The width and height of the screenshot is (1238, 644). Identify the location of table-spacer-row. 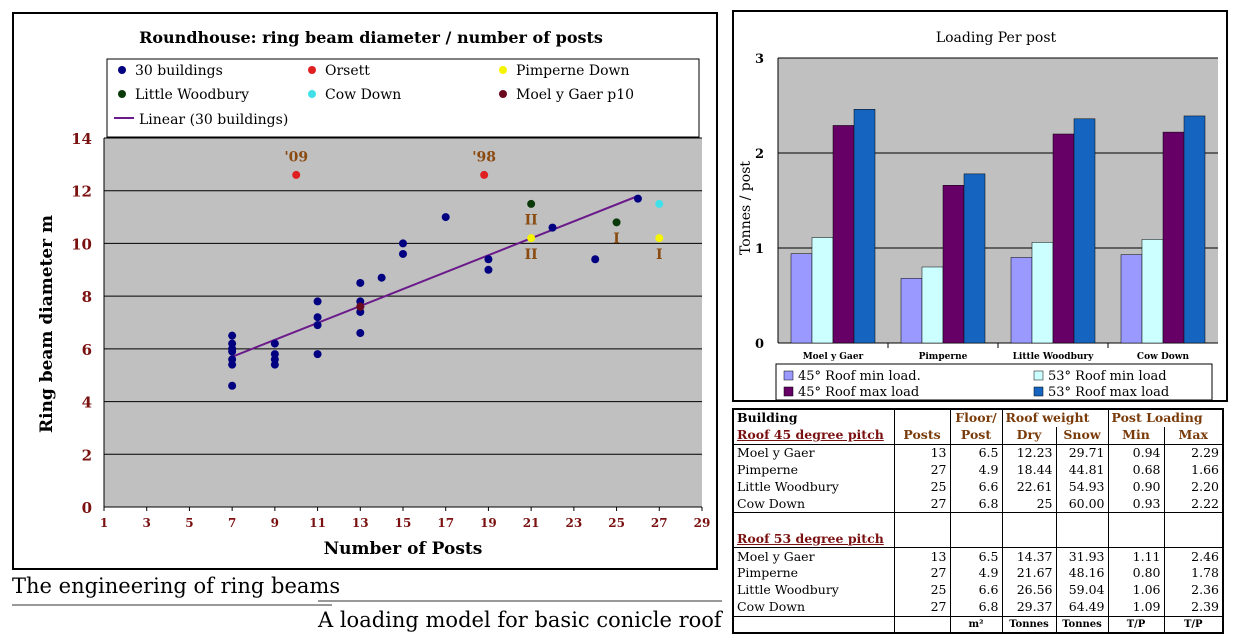
(978, 521).